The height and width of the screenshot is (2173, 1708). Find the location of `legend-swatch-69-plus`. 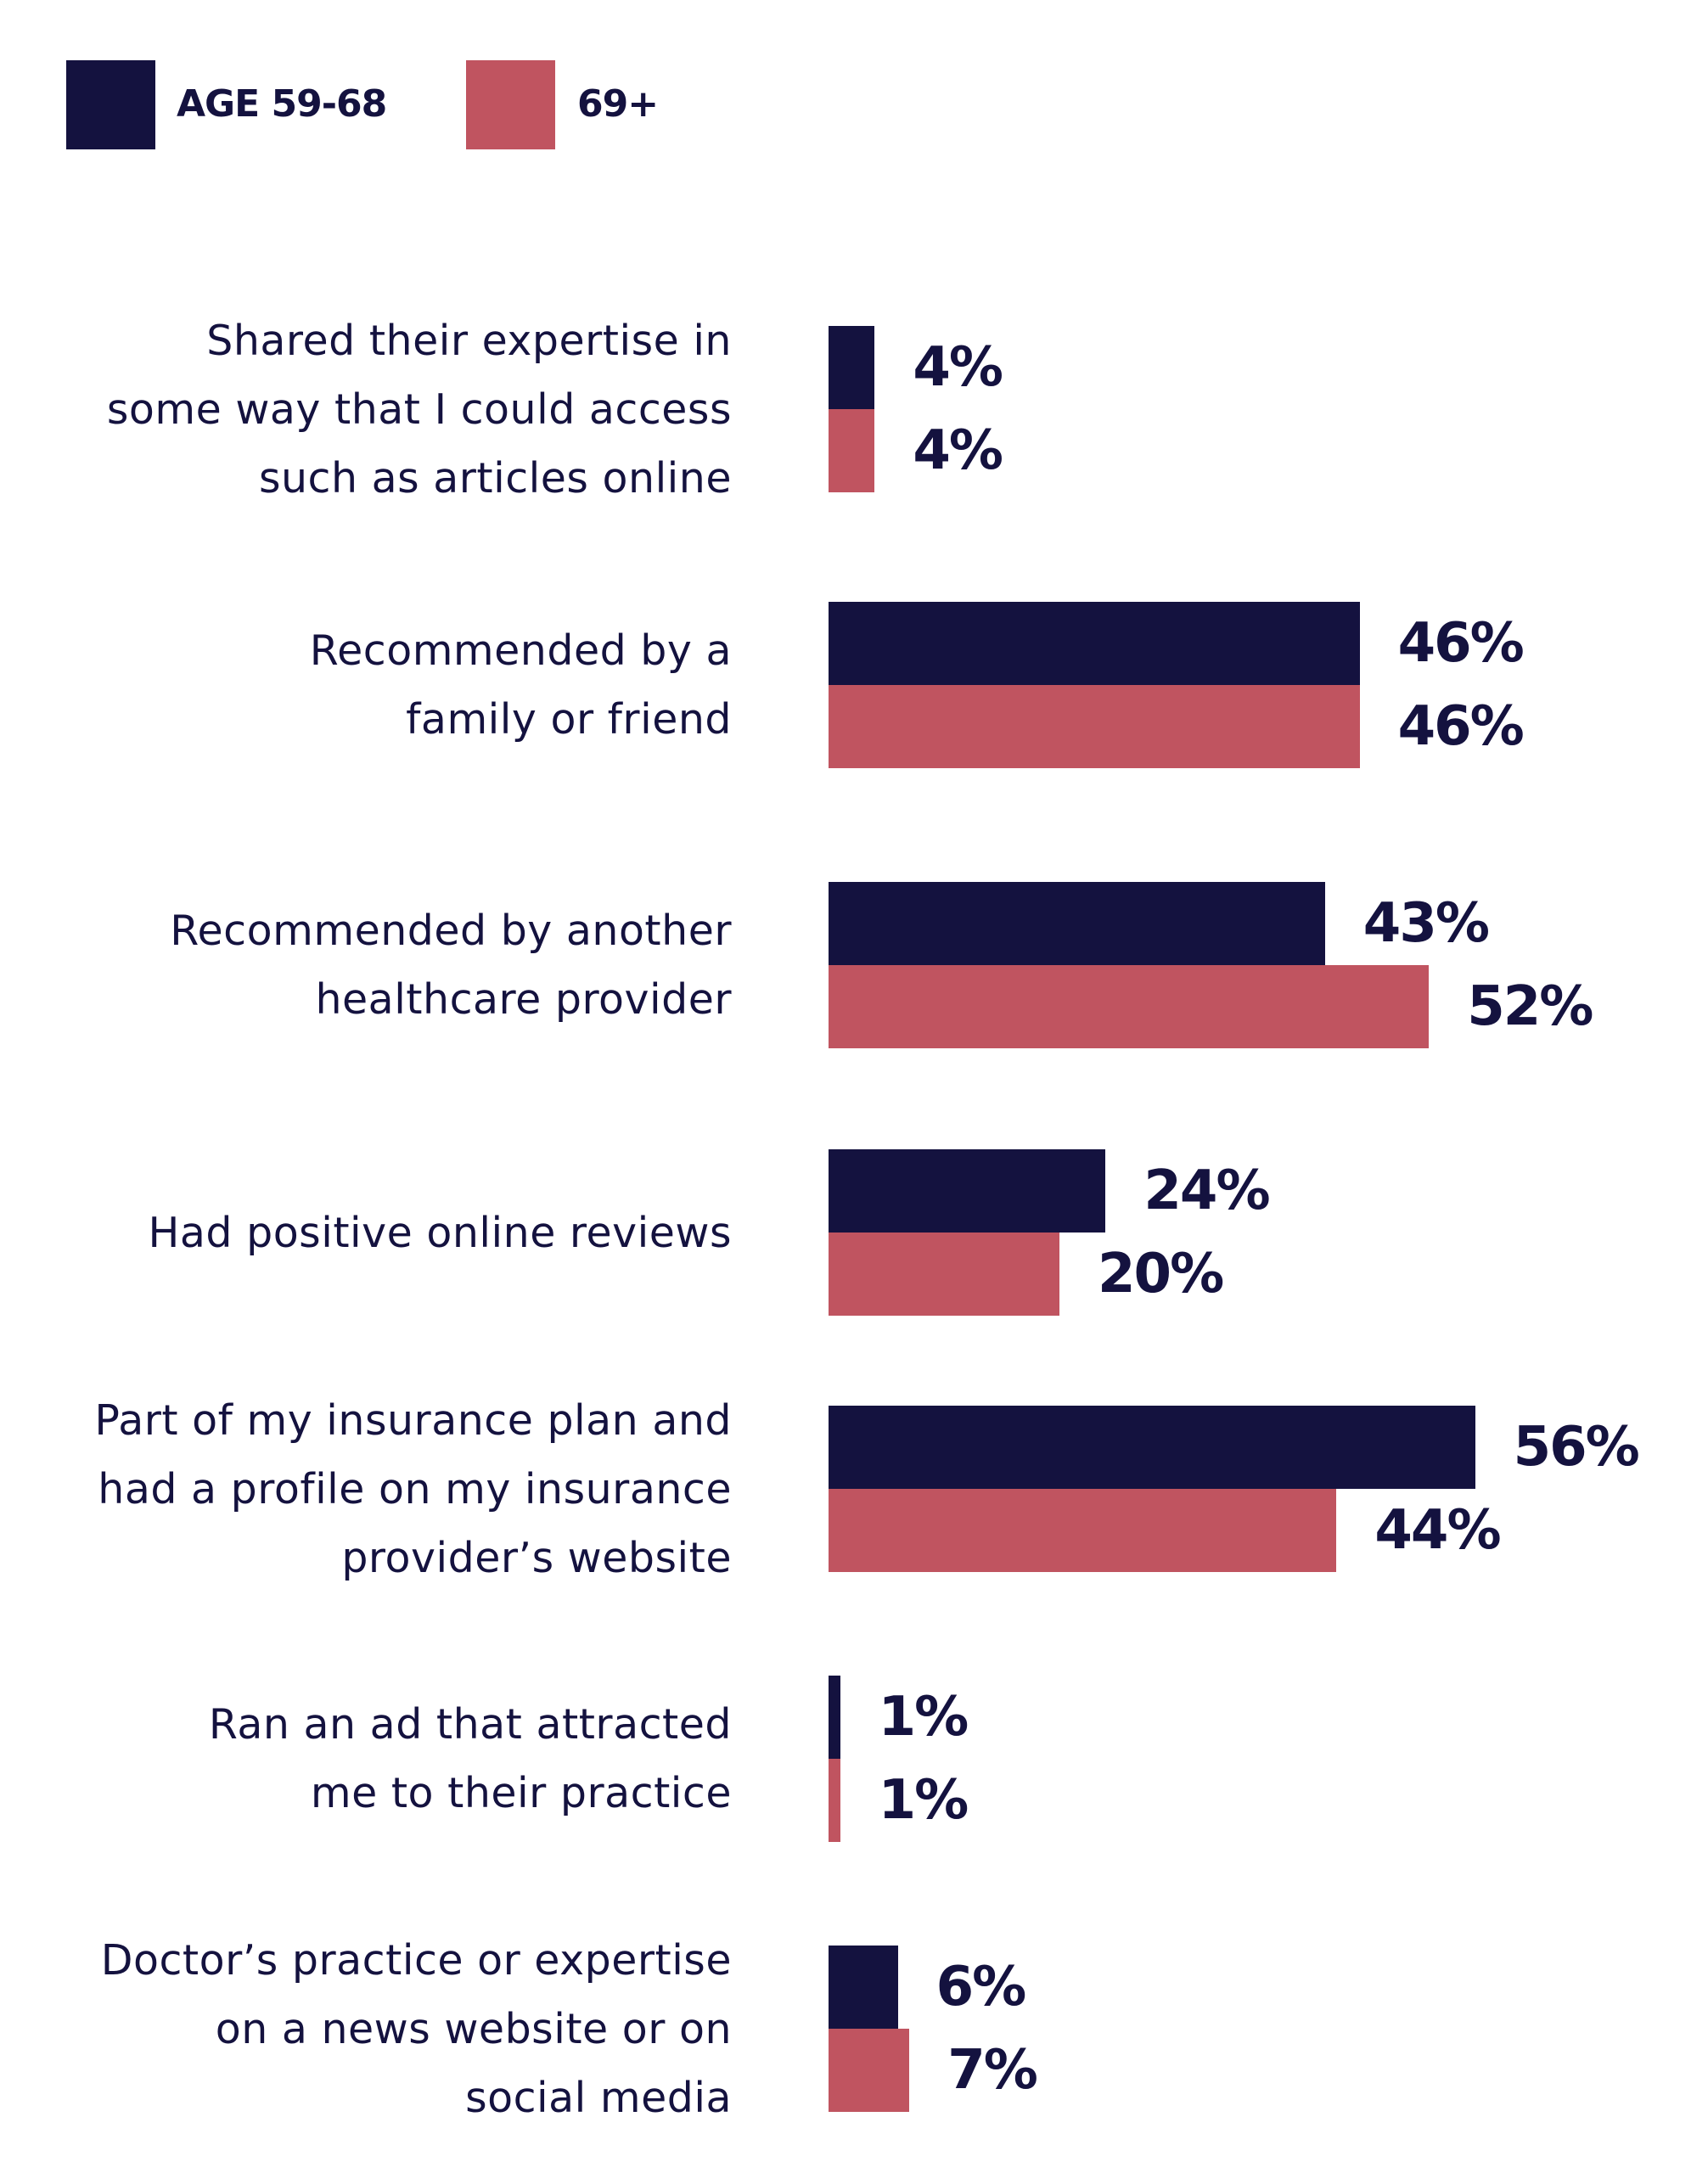

legend-swatch-69-plus is located at coordinates (510, 104).